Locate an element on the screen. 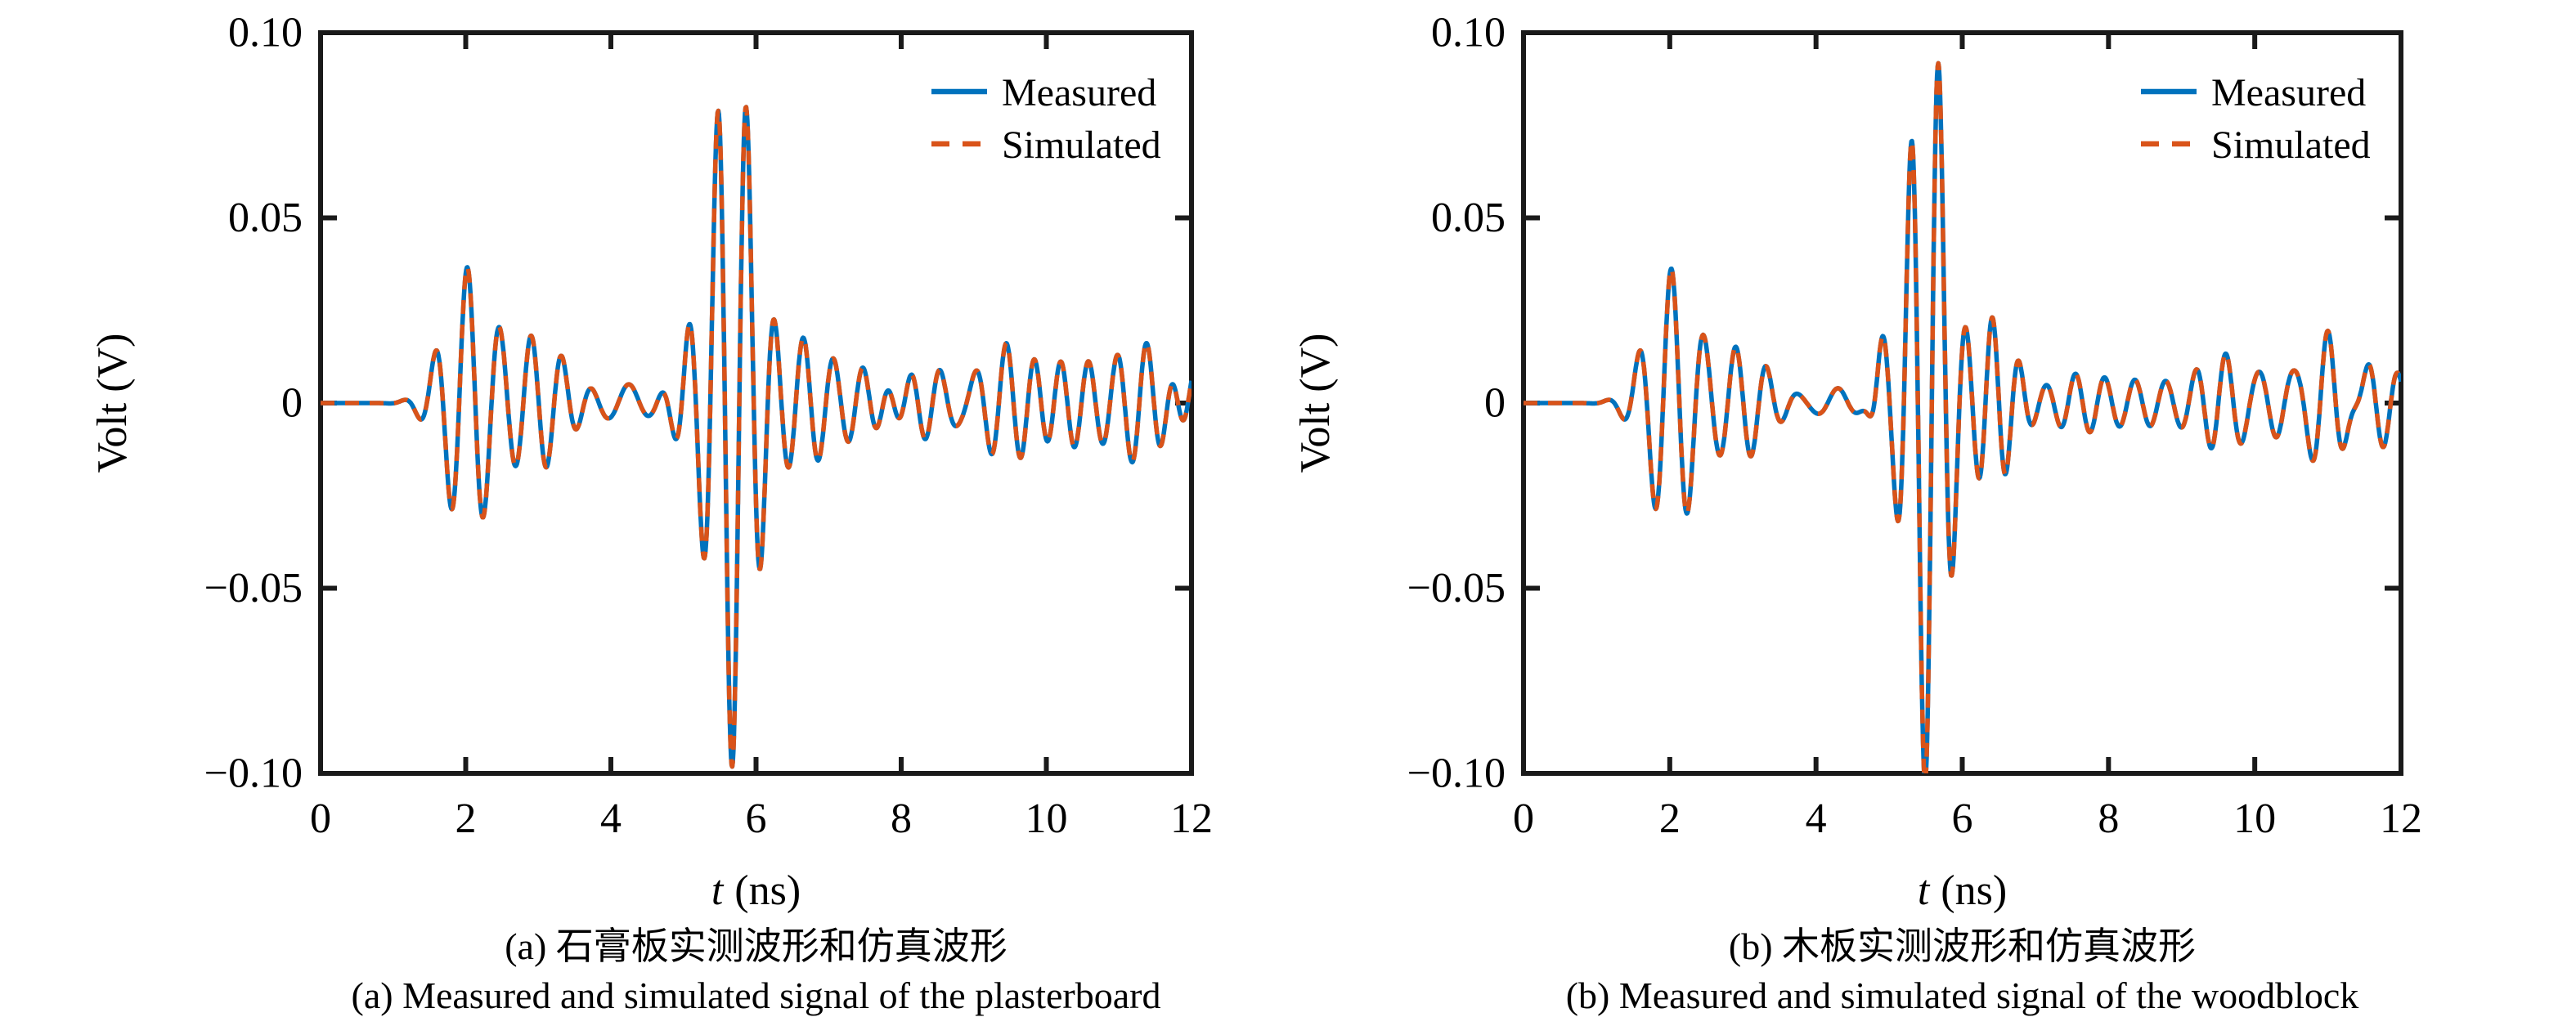 Image resolution: width=2576 pixels, height=1035 pixels. caption-woodblock-zh: (b) 木板实测波形和仿真波形 is located at coordinates (1963, 946).